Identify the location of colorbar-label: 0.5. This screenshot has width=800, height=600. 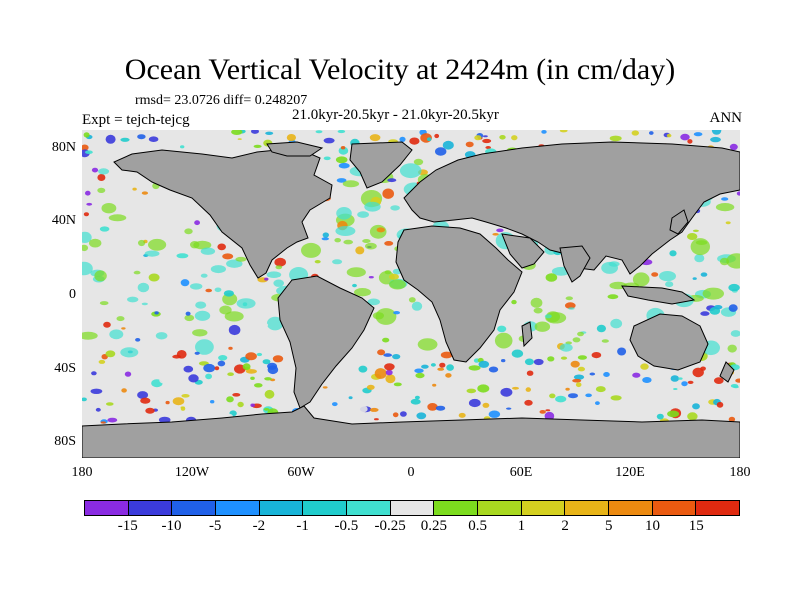
(477, 526).